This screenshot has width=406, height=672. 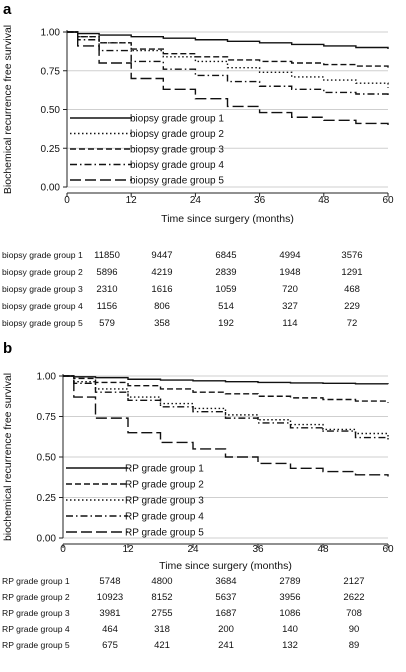 I want to click on risk-cell: 5637, so click(x=225, y=597).